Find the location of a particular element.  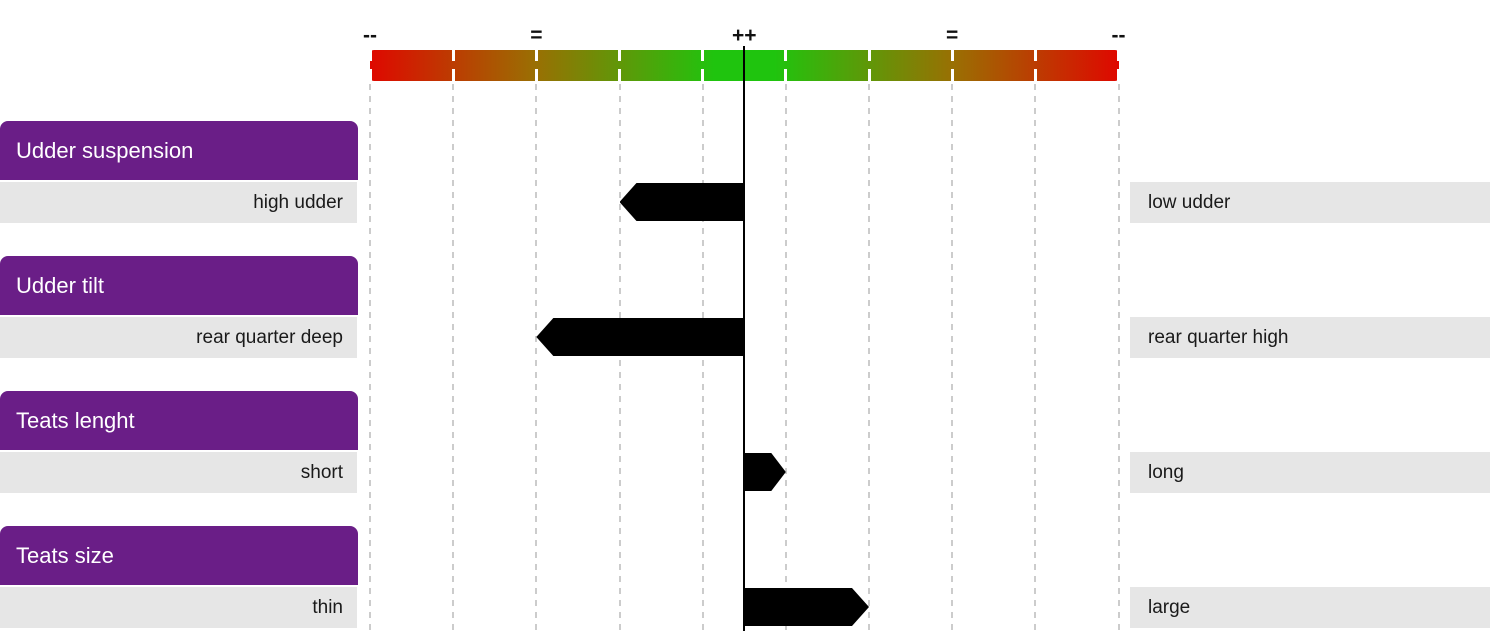

trait-right-label: long is located at coordinates (1310, 472).